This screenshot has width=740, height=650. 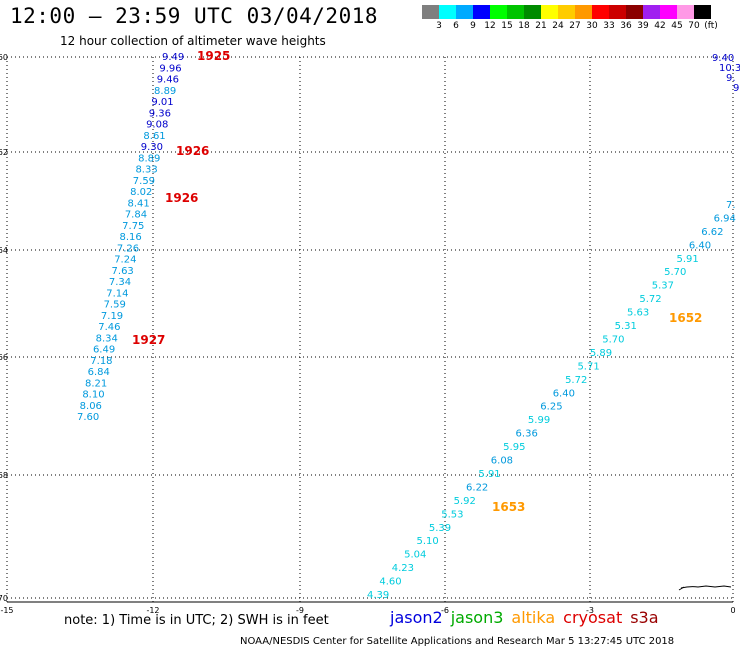 What do you see at coordinates (732, 610) in the screenshot?
I see `lon-label: 0` at bounding box center [732, 610].